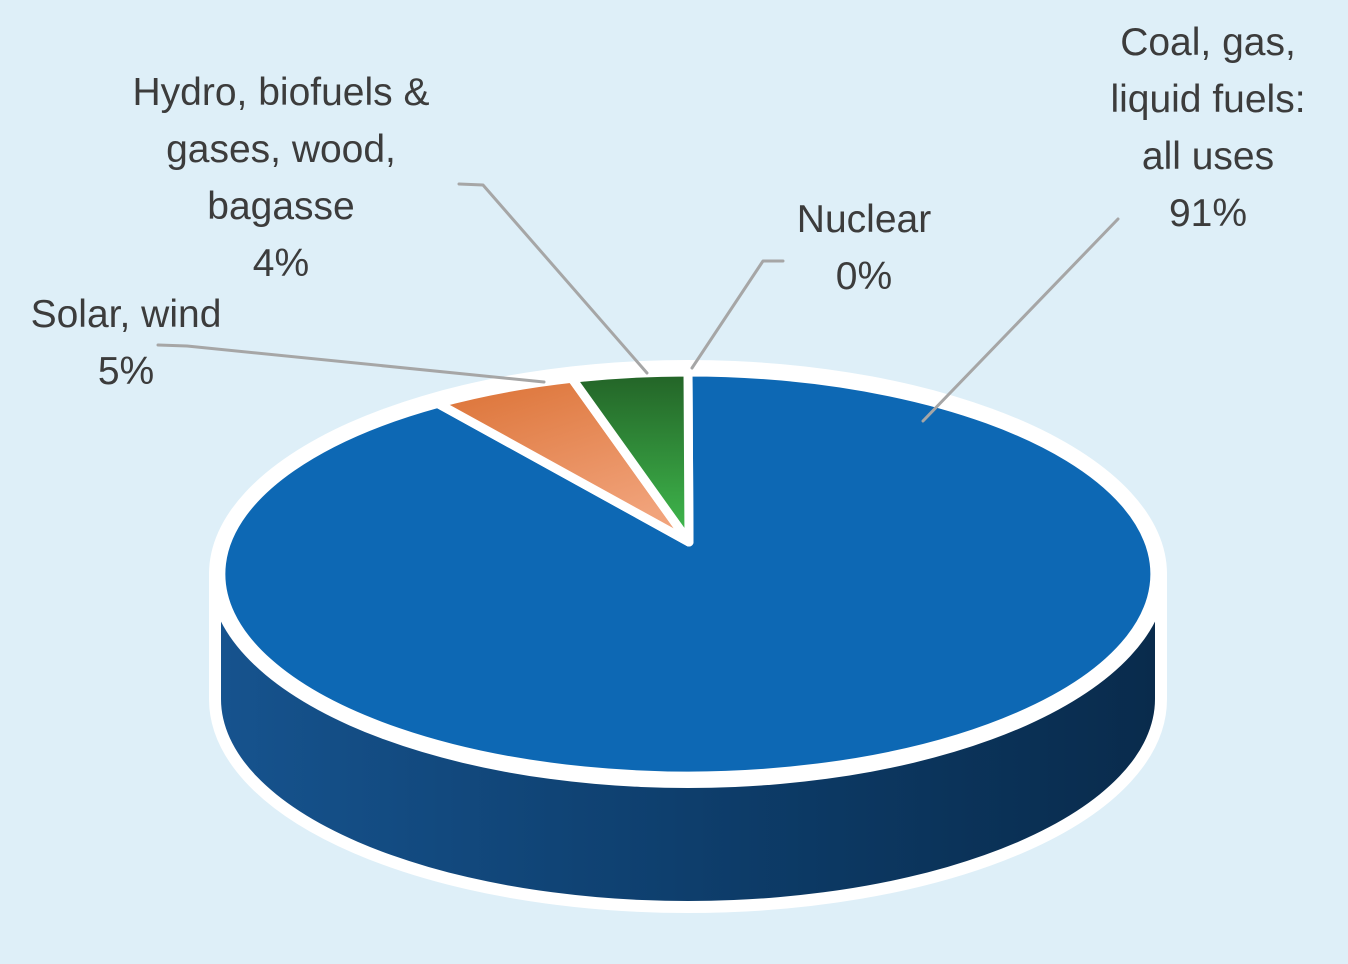  Describe the element at coordinates (1208, 156) in the screenshot. I see `slice-label-line: all uses` at that location.